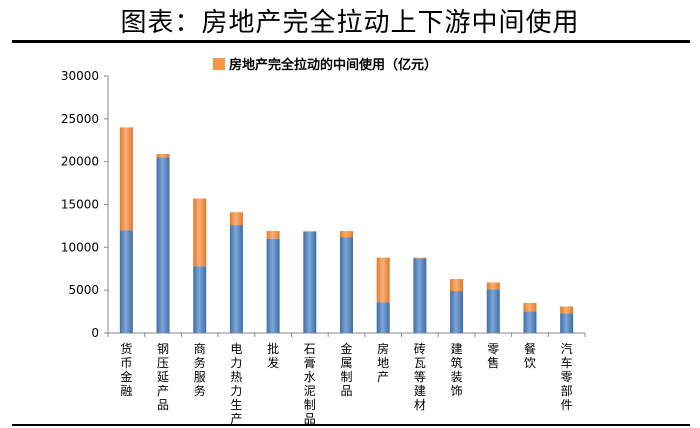 This screenshot has width=700, height=428. Describe the element at coordinates (350, 23) in the screenshot. I see `page-title: 图表：房地产完全拉动上下游中间使用` at that location.